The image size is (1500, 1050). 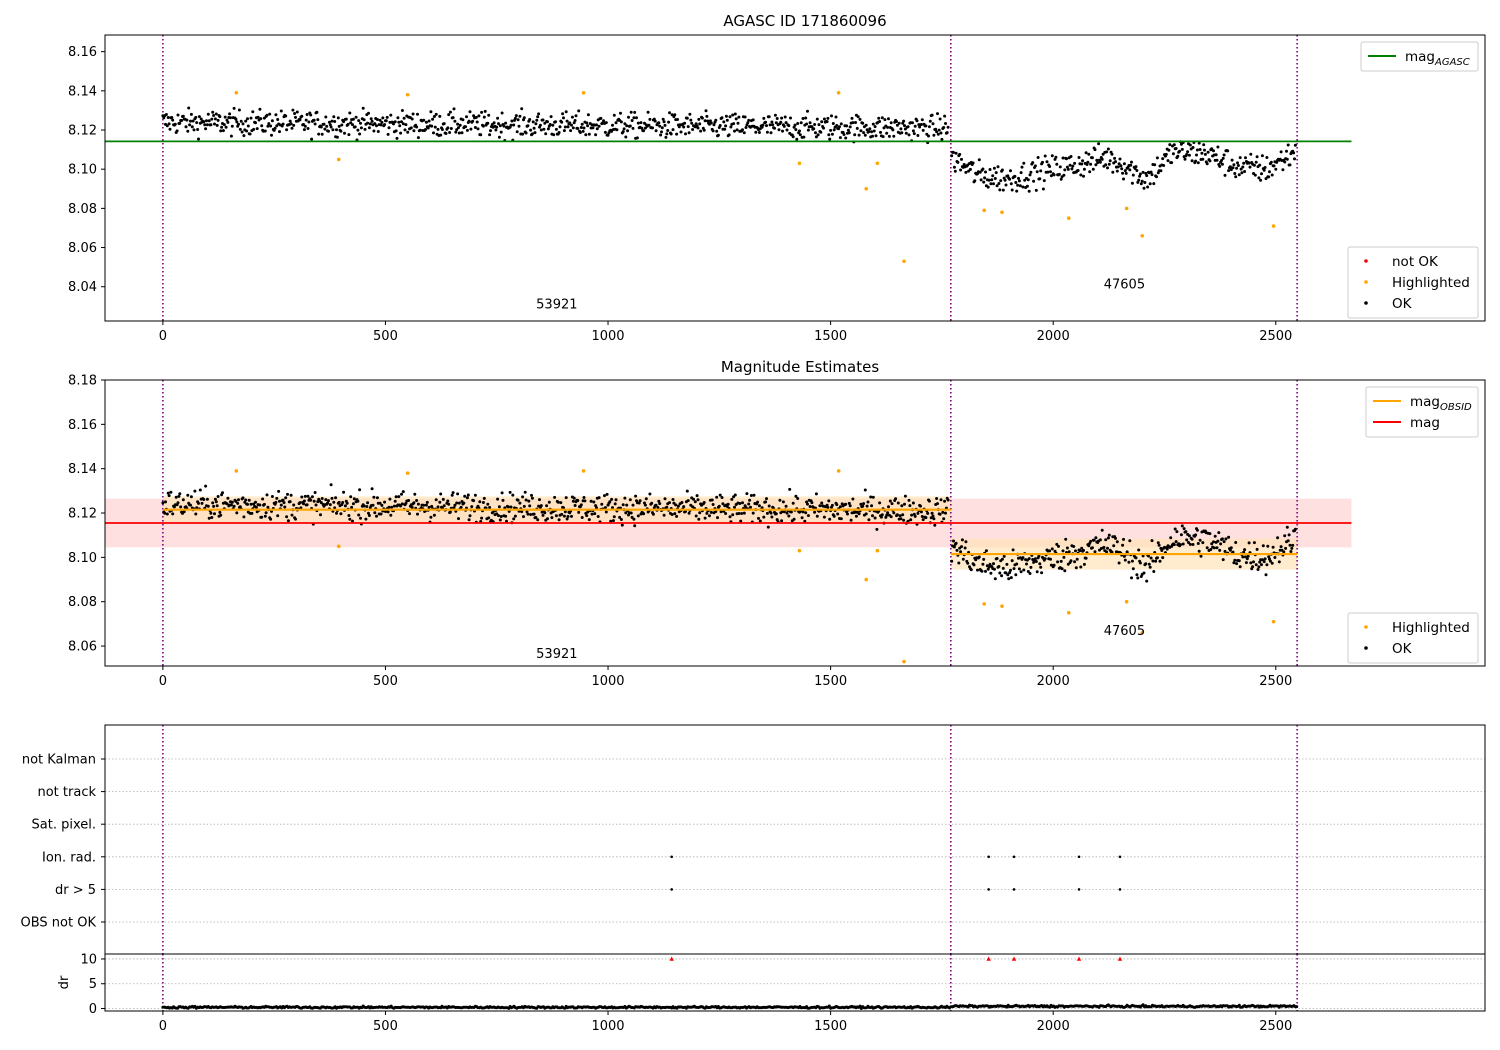 I want to click on legend-label: OK, so click(x=1402, y=649).